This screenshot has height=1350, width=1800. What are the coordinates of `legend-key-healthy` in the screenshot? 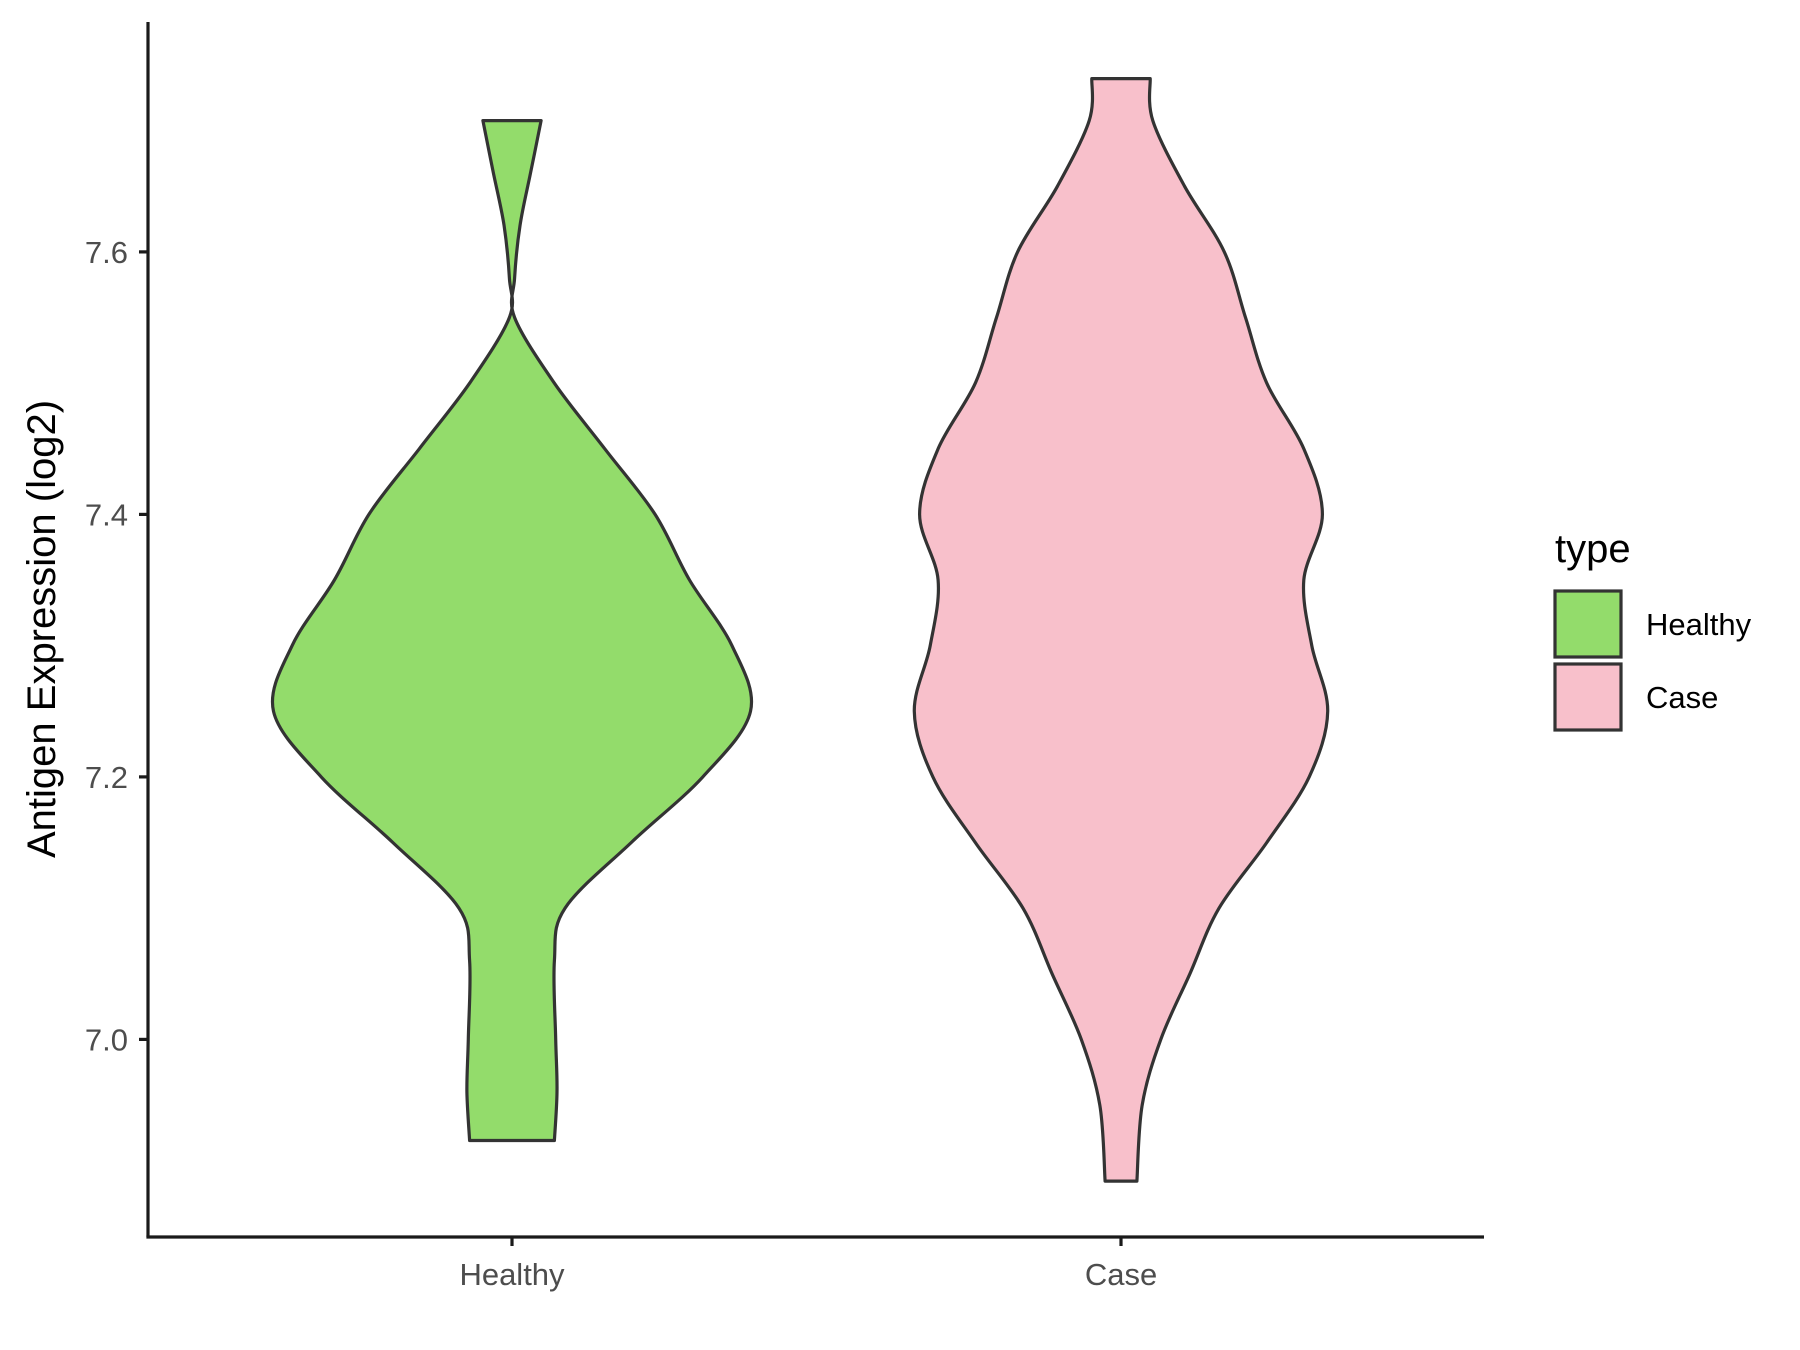 It's located at (1588, 624).